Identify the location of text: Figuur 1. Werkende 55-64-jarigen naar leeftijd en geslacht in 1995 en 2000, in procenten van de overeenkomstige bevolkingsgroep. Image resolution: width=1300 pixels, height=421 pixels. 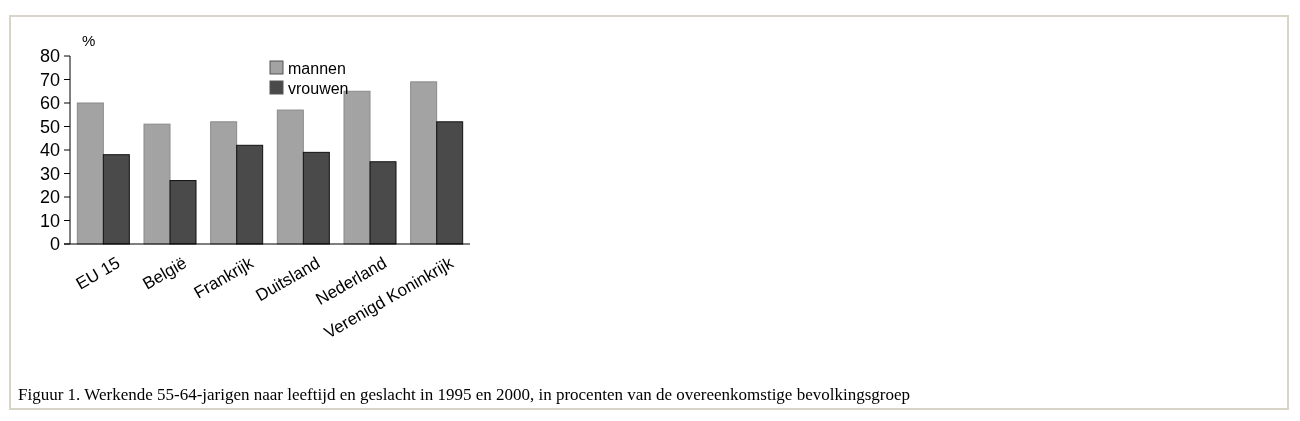
(464, 394).